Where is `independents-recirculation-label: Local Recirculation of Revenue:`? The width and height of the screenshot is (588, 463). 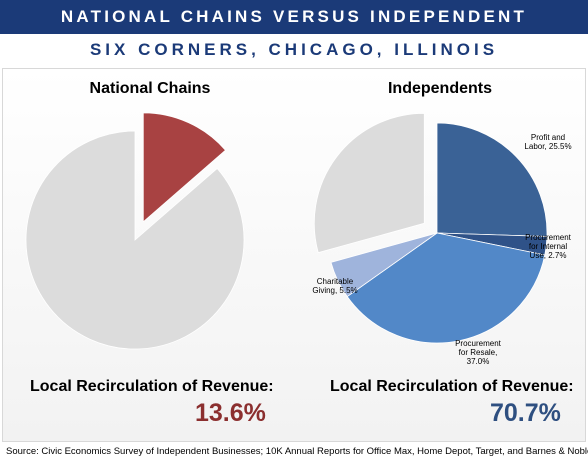
independents-recirculation-label: Local Recirculation of Revenue: is located at coordinates (452, 386).